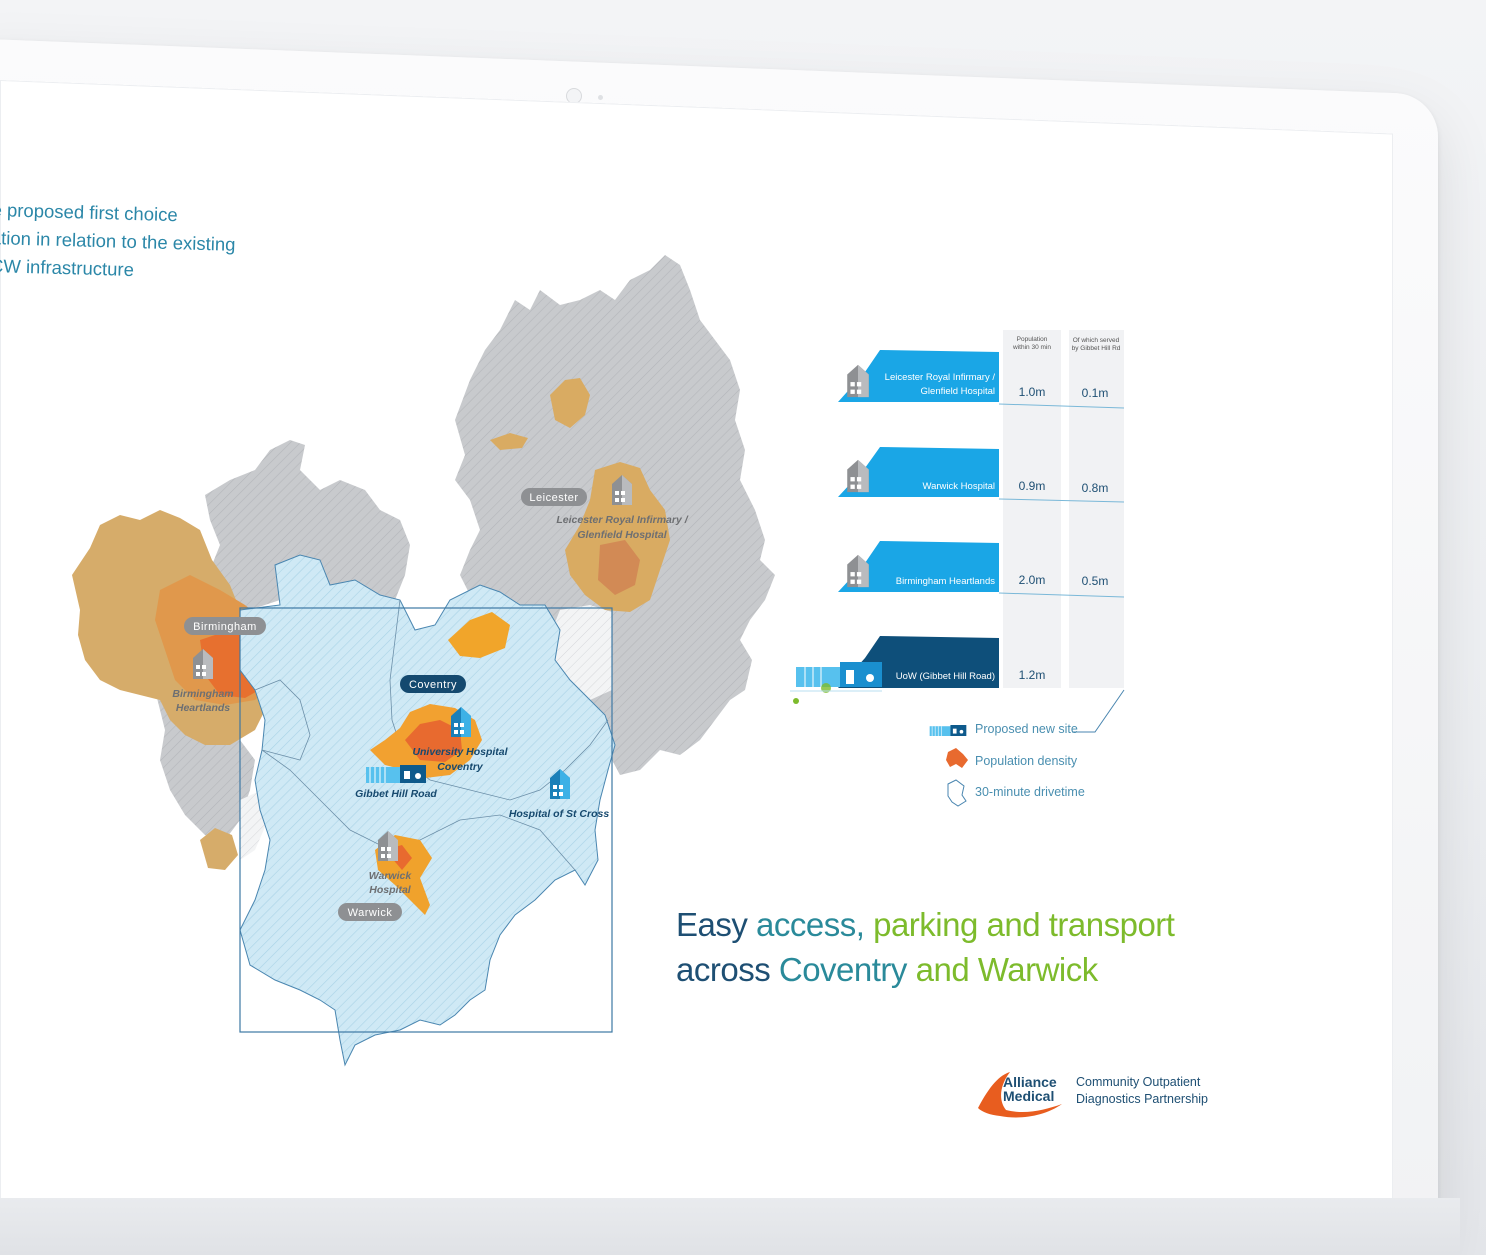 This screenshot has height=1255, width=1486. What do you see at coordinates (1096, 509) in the screenshot?
I see `table-column-served` at bounding box center [1096, 509].